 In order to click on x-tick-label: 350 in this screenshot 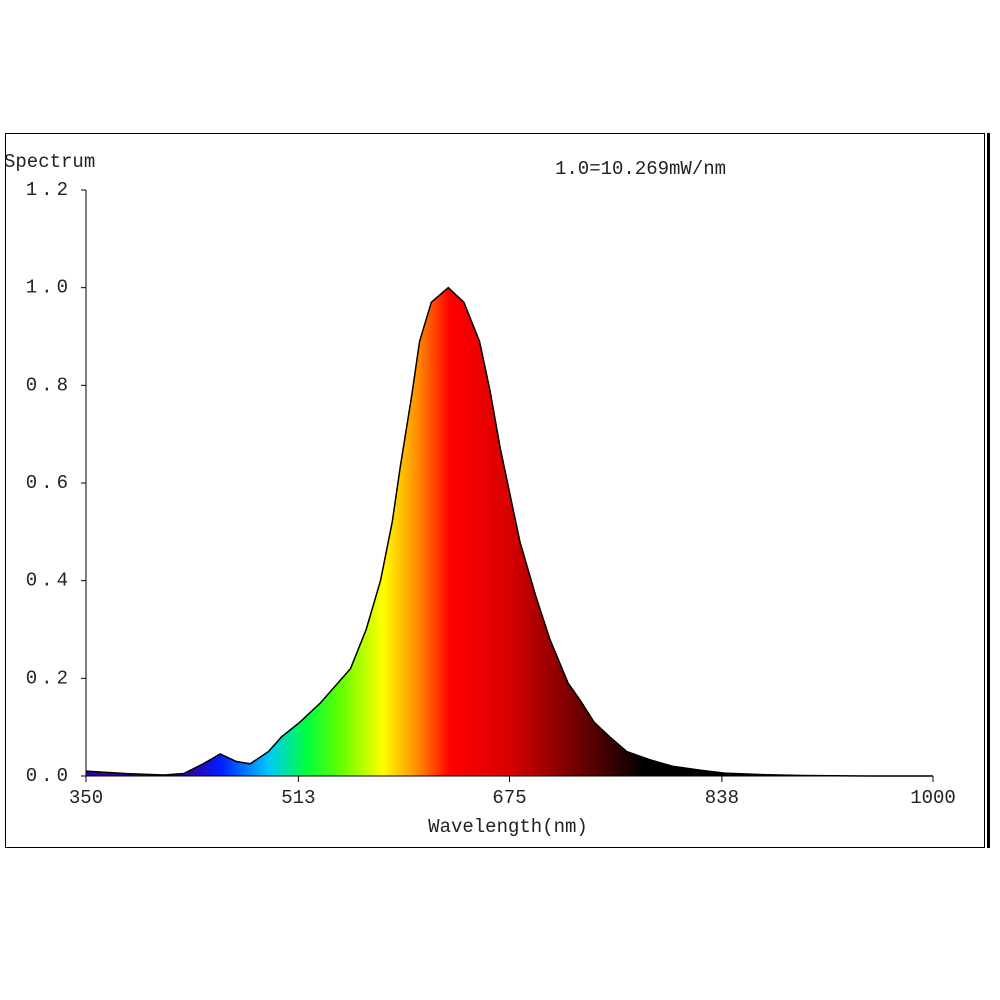, I will do `click(86, 798)`.